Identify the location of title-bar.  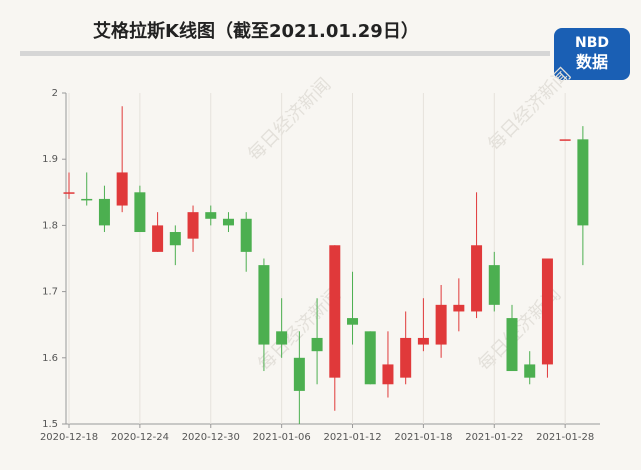
(285, 53).